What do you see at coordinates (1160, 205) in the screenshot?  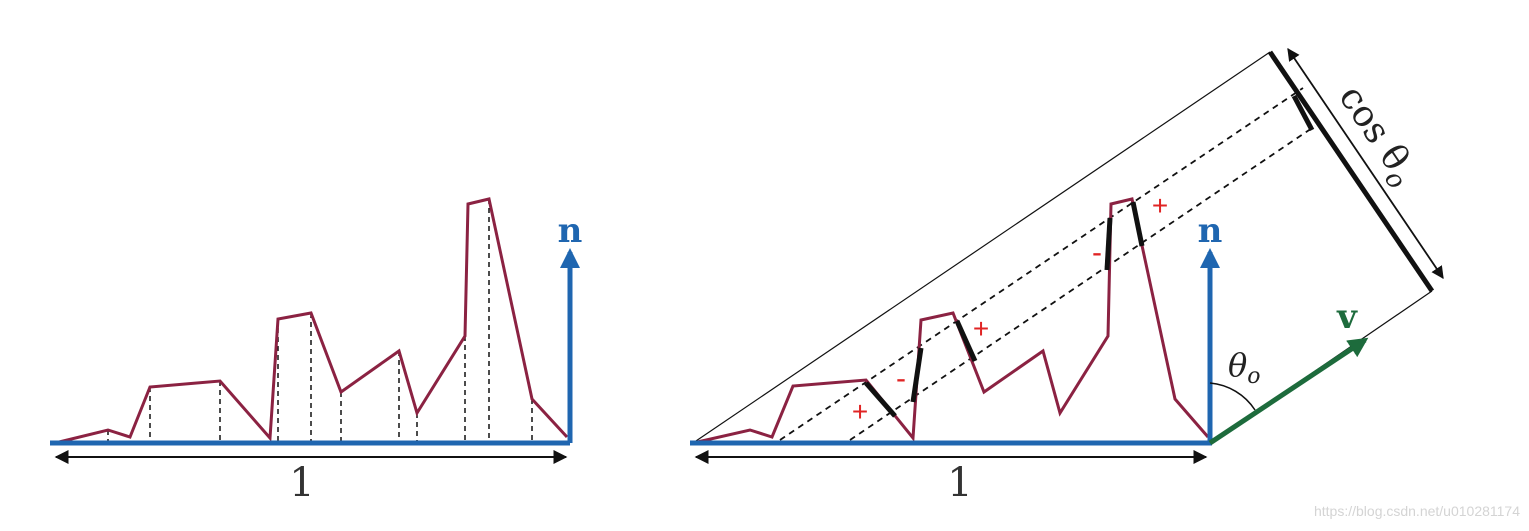 I see `sign-plus-3: +` at bounding box center [1160, 205].